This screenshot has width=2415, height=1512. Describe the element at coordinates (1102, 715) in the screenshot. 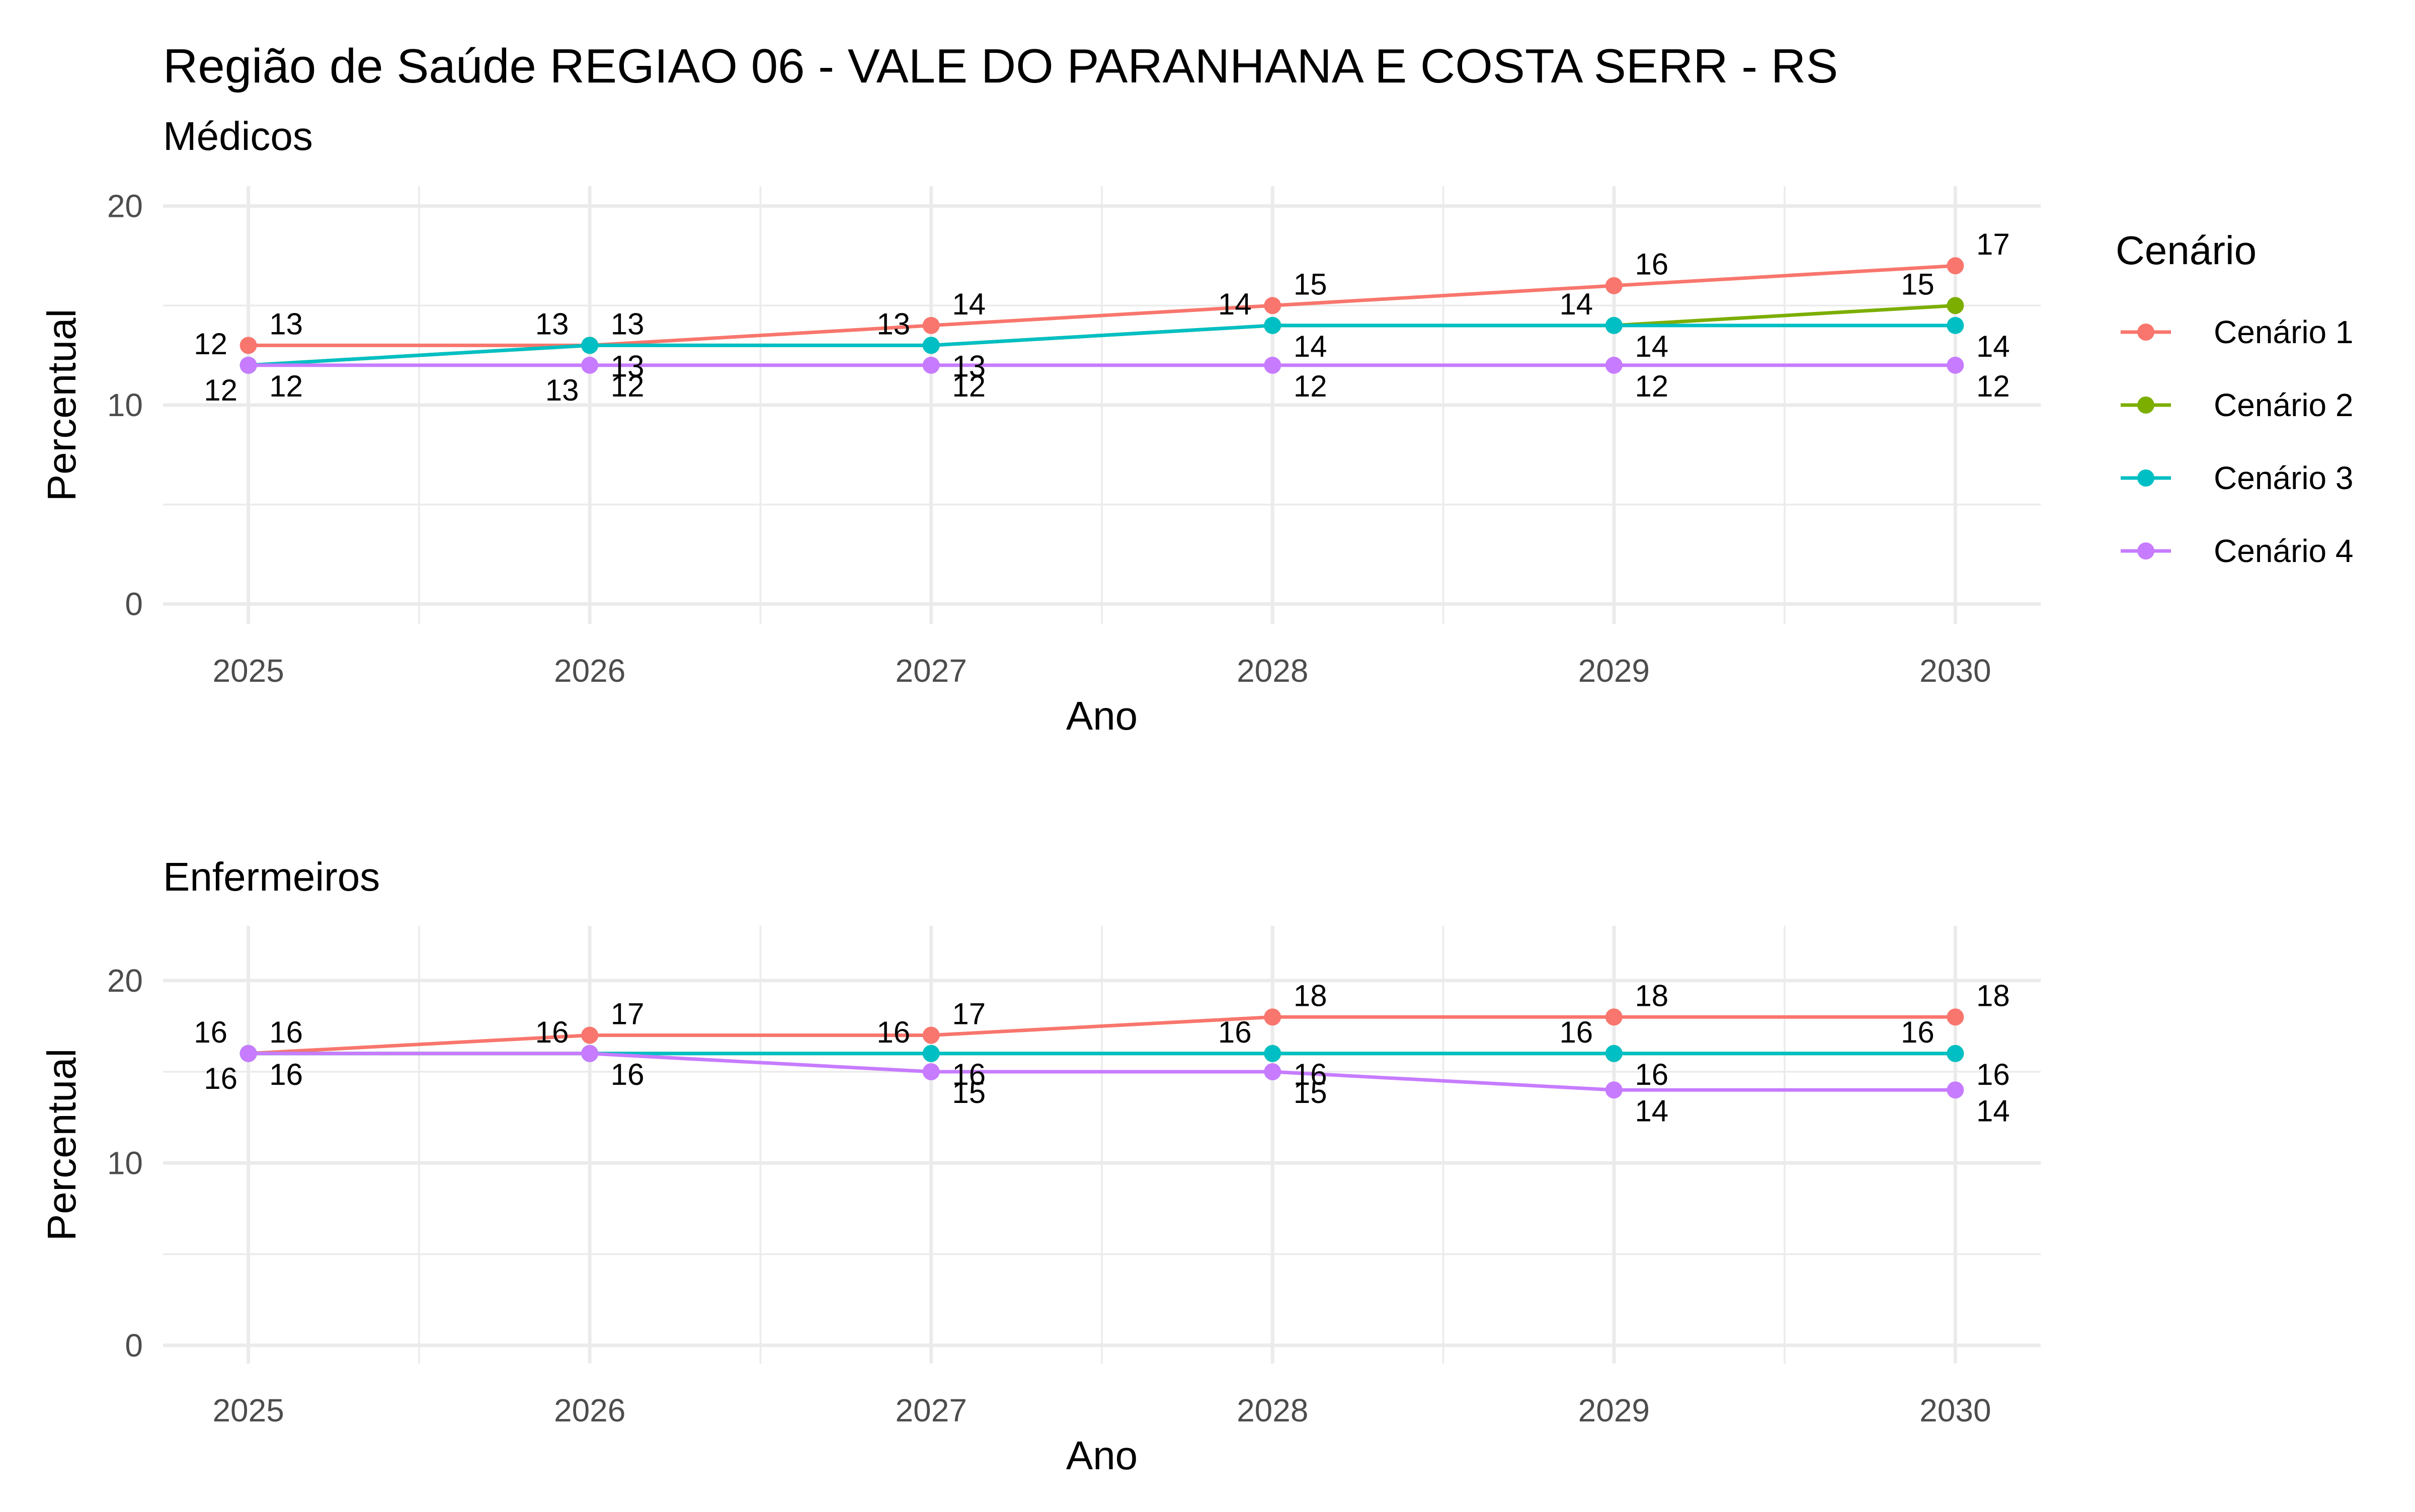

I see `x-axis-title: Ano` at that location.